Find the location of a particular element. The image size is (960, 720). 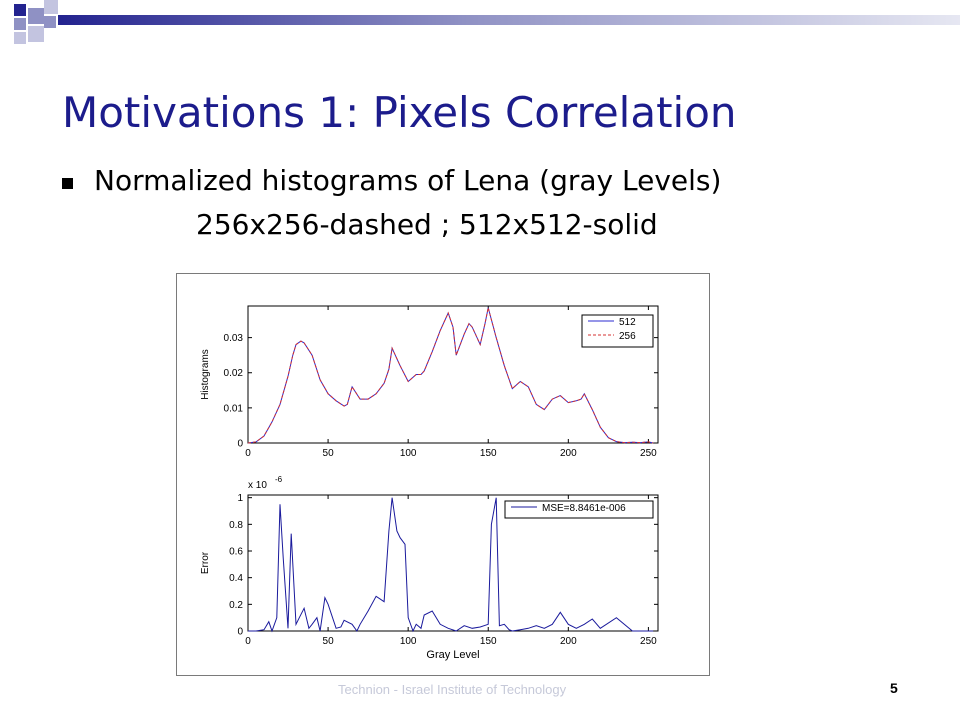

y-axis-label: Error is located at coordinates (205, 562).